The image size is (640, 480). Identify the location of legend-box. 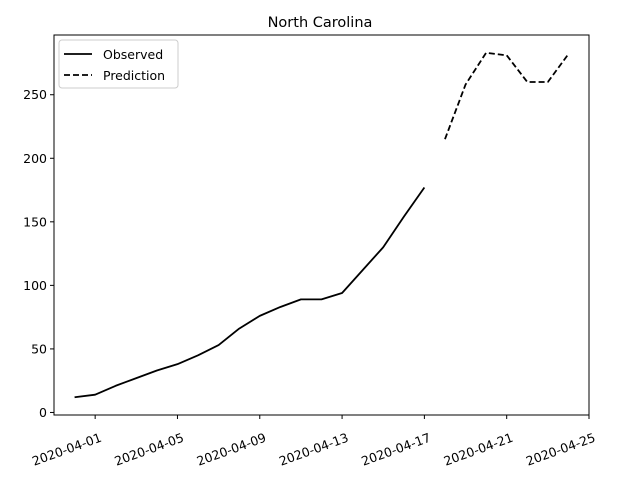
(118, 64).